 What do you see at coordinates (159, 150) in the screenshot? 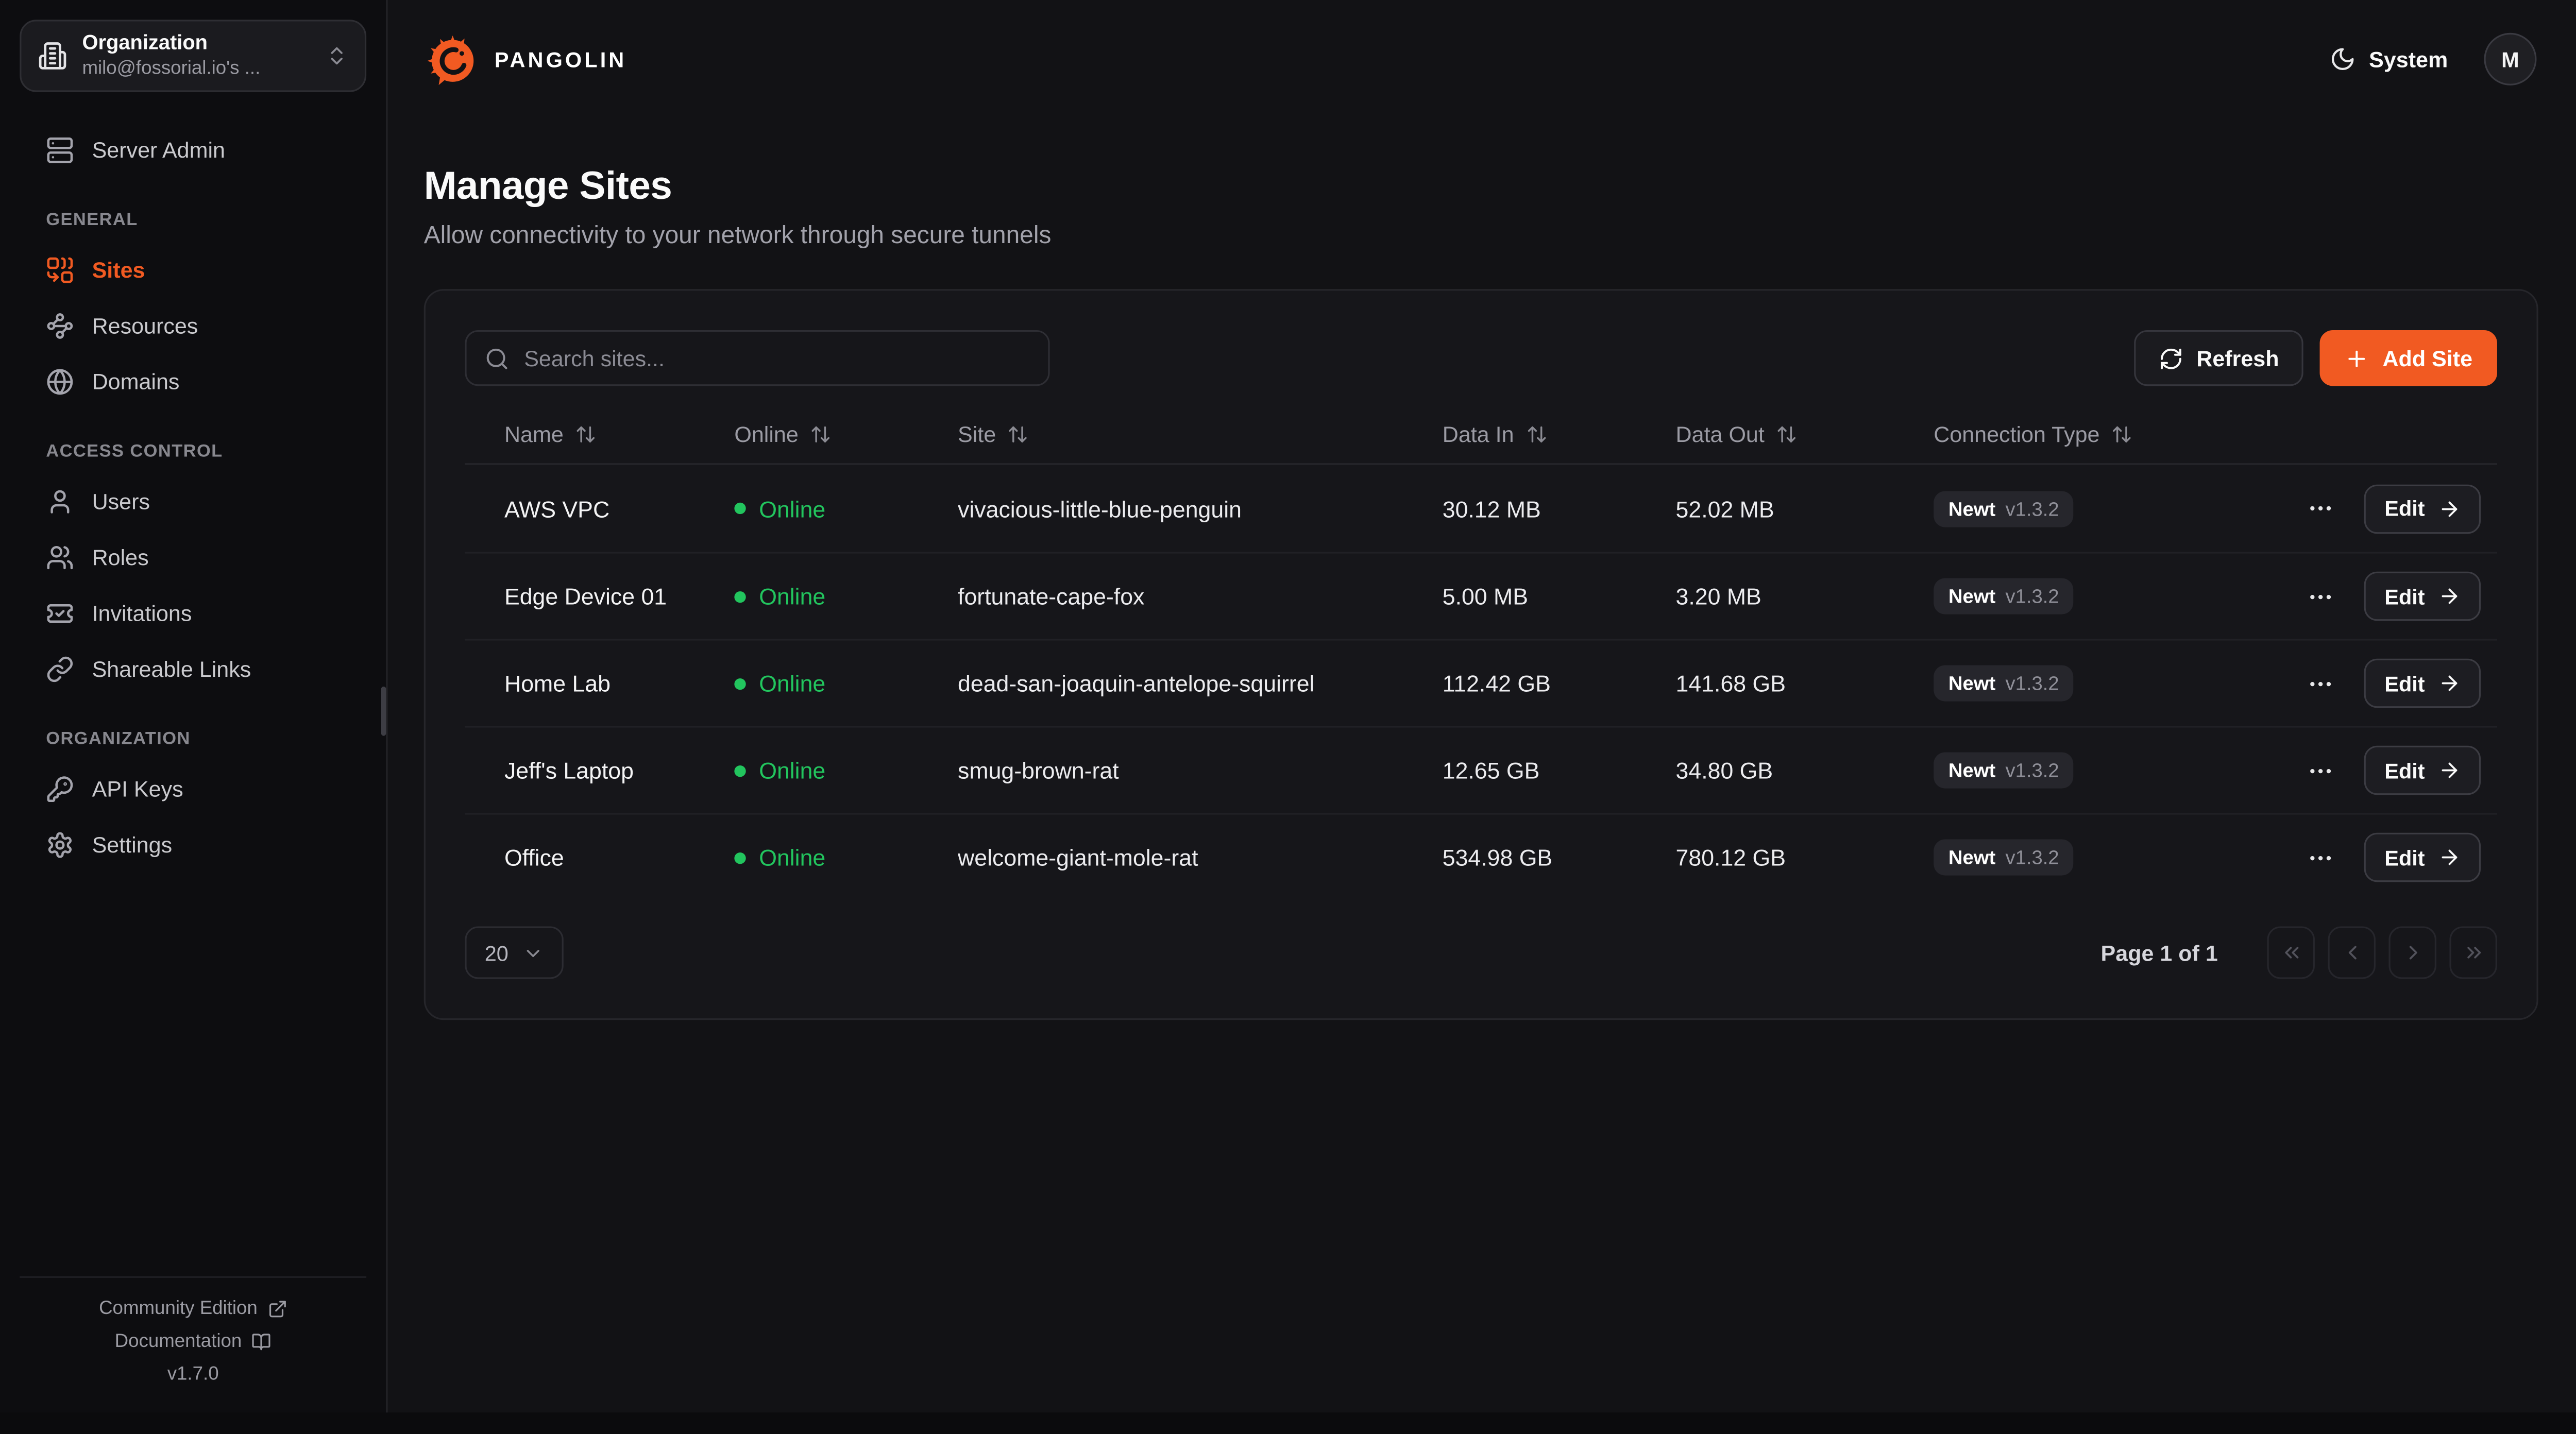
I see `sidebar-item-label: Server Admin` at bounding box center [159, 150].